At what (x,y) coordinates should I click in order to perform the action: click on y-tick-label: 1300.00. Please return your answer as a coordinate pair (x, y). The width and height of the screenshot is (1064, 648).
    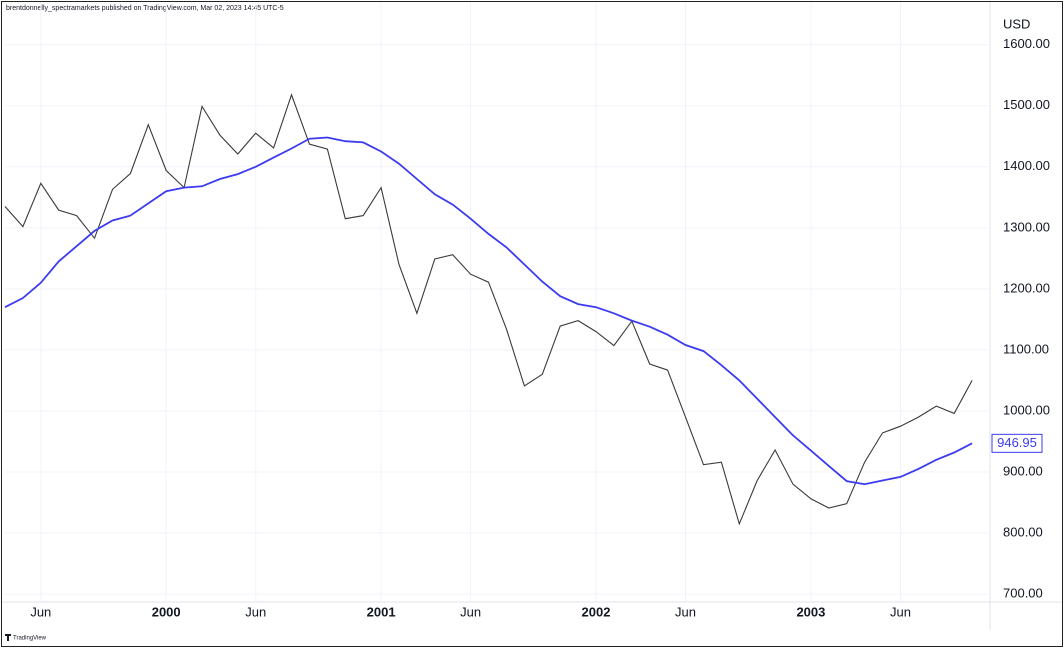
    Looking at the image, I should click on (1026, 226).